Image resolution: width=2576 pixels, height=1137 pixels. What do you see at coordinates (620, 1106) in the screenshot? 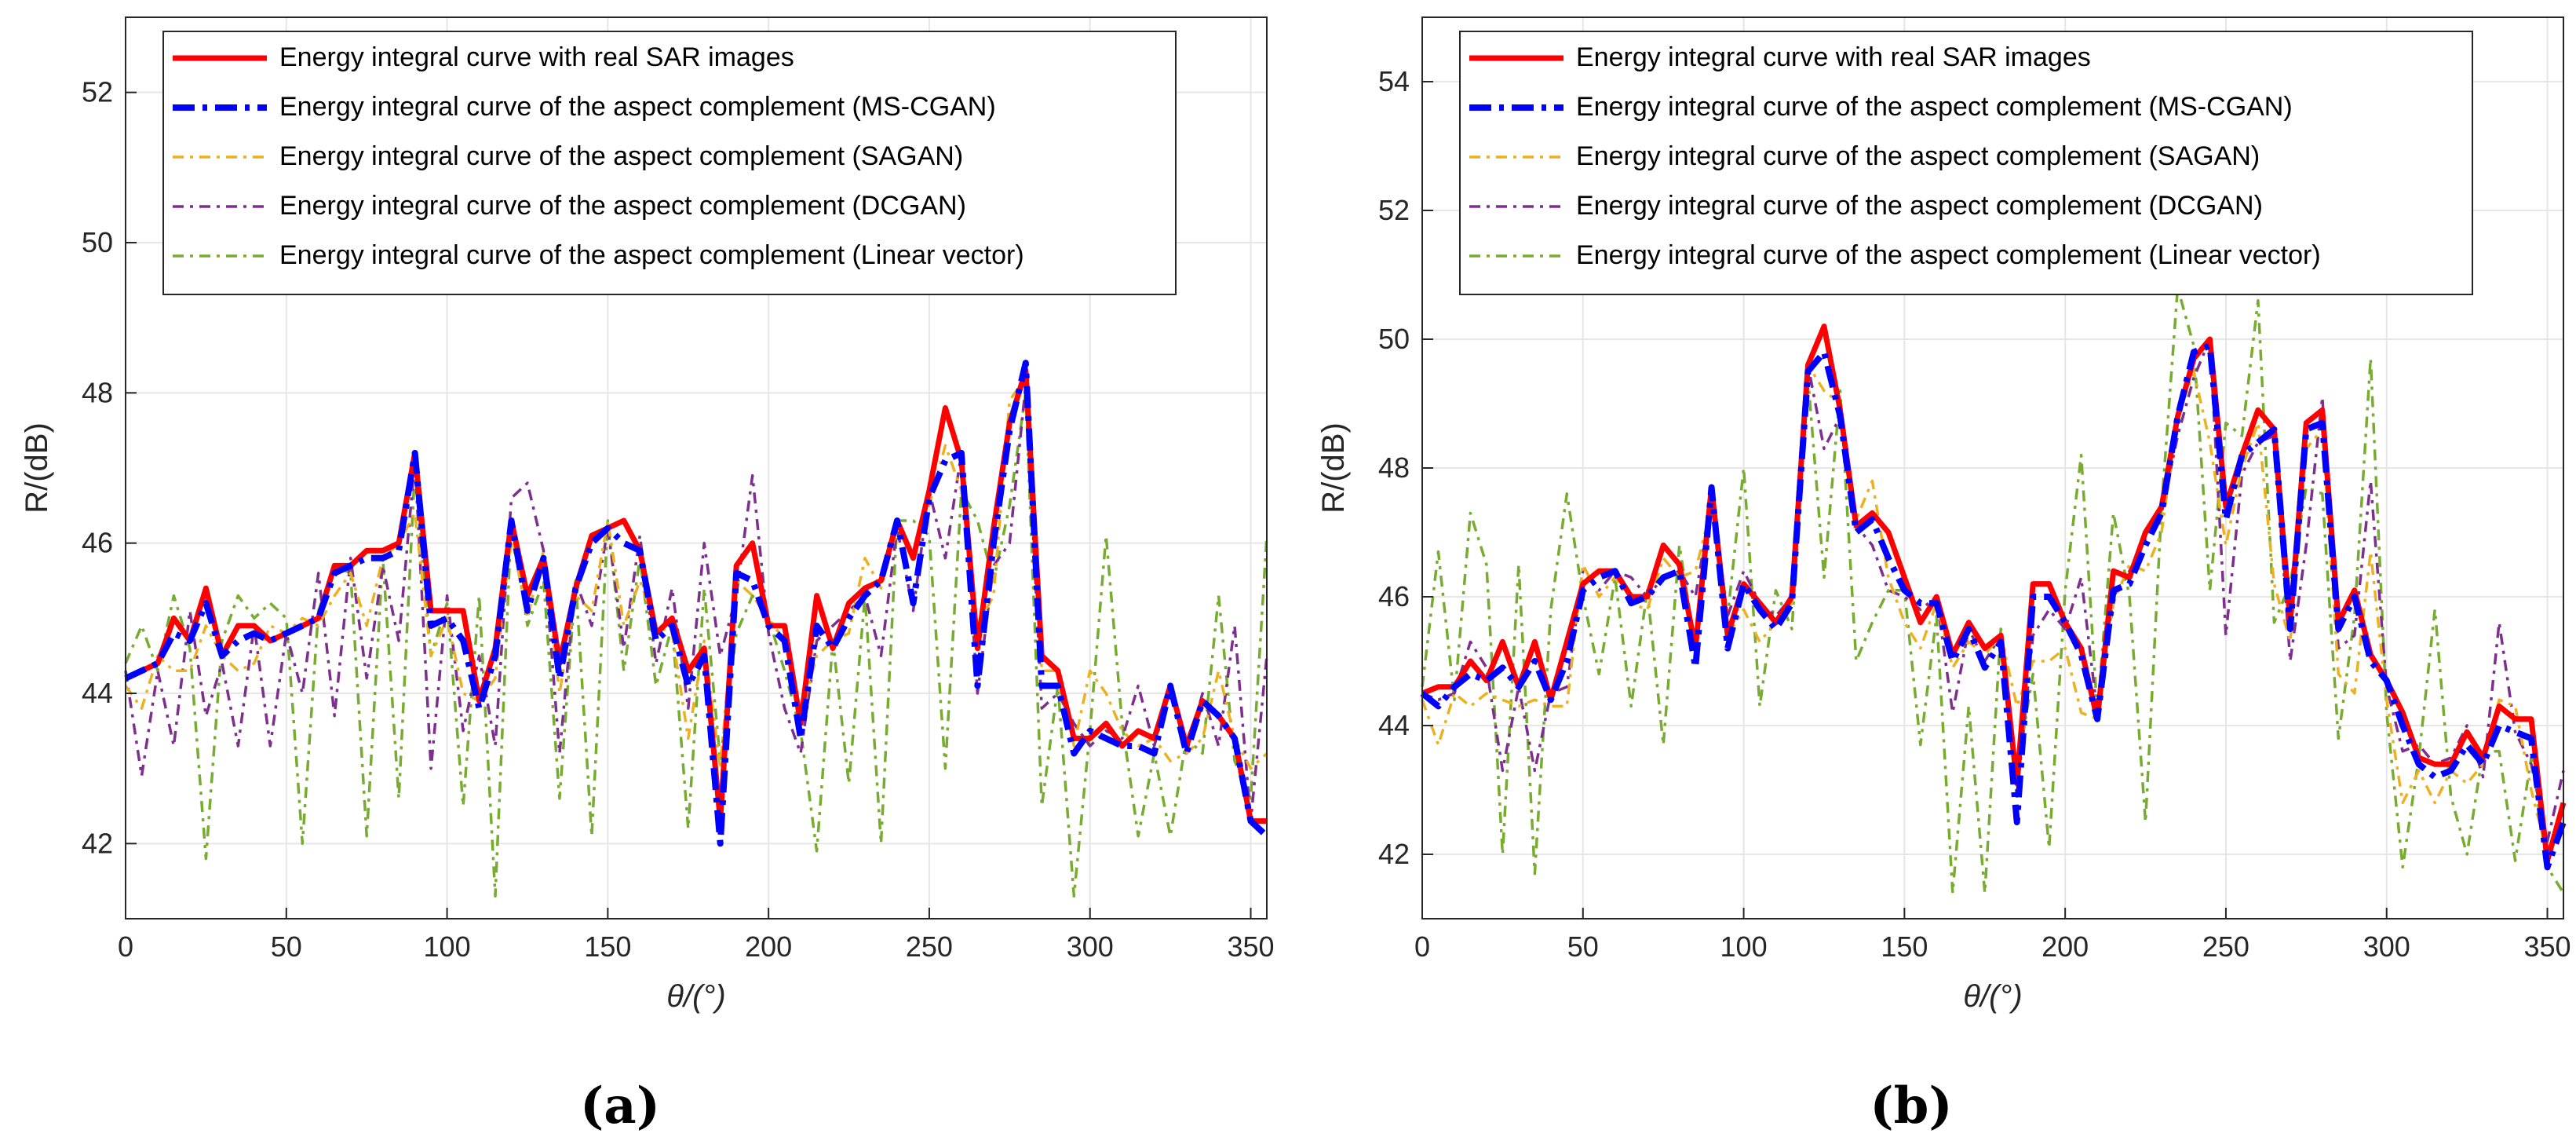
I see `panel-label: (a)` at bounding box center [620, 1106].